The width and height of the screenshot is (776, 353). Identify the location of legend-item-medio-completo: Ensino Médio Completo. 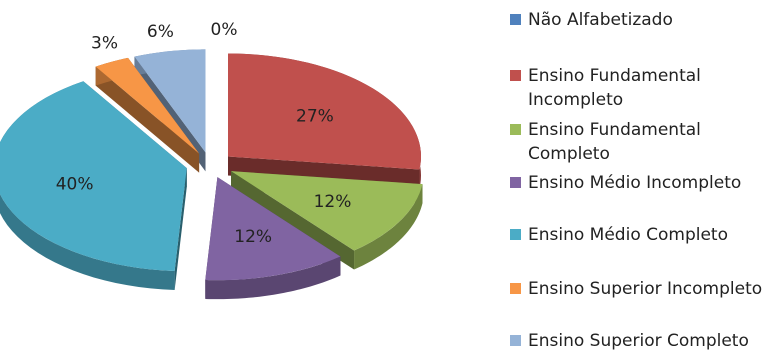
(641, 235).